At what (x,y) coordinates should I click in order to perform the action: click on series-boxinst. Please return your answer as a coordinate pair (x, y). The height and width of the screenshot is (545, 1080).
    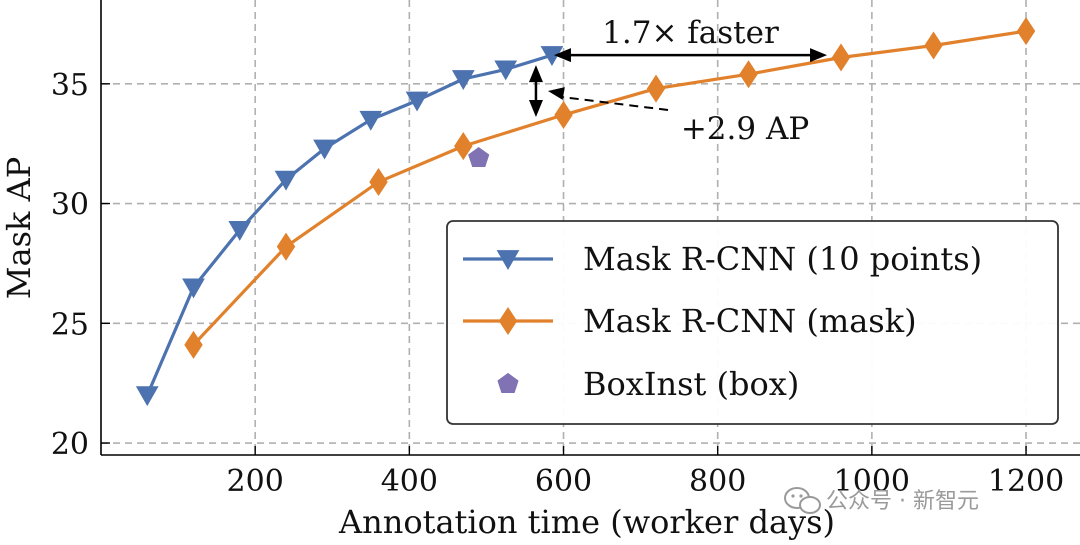
    Looking at the image, I should click on (479, 156).